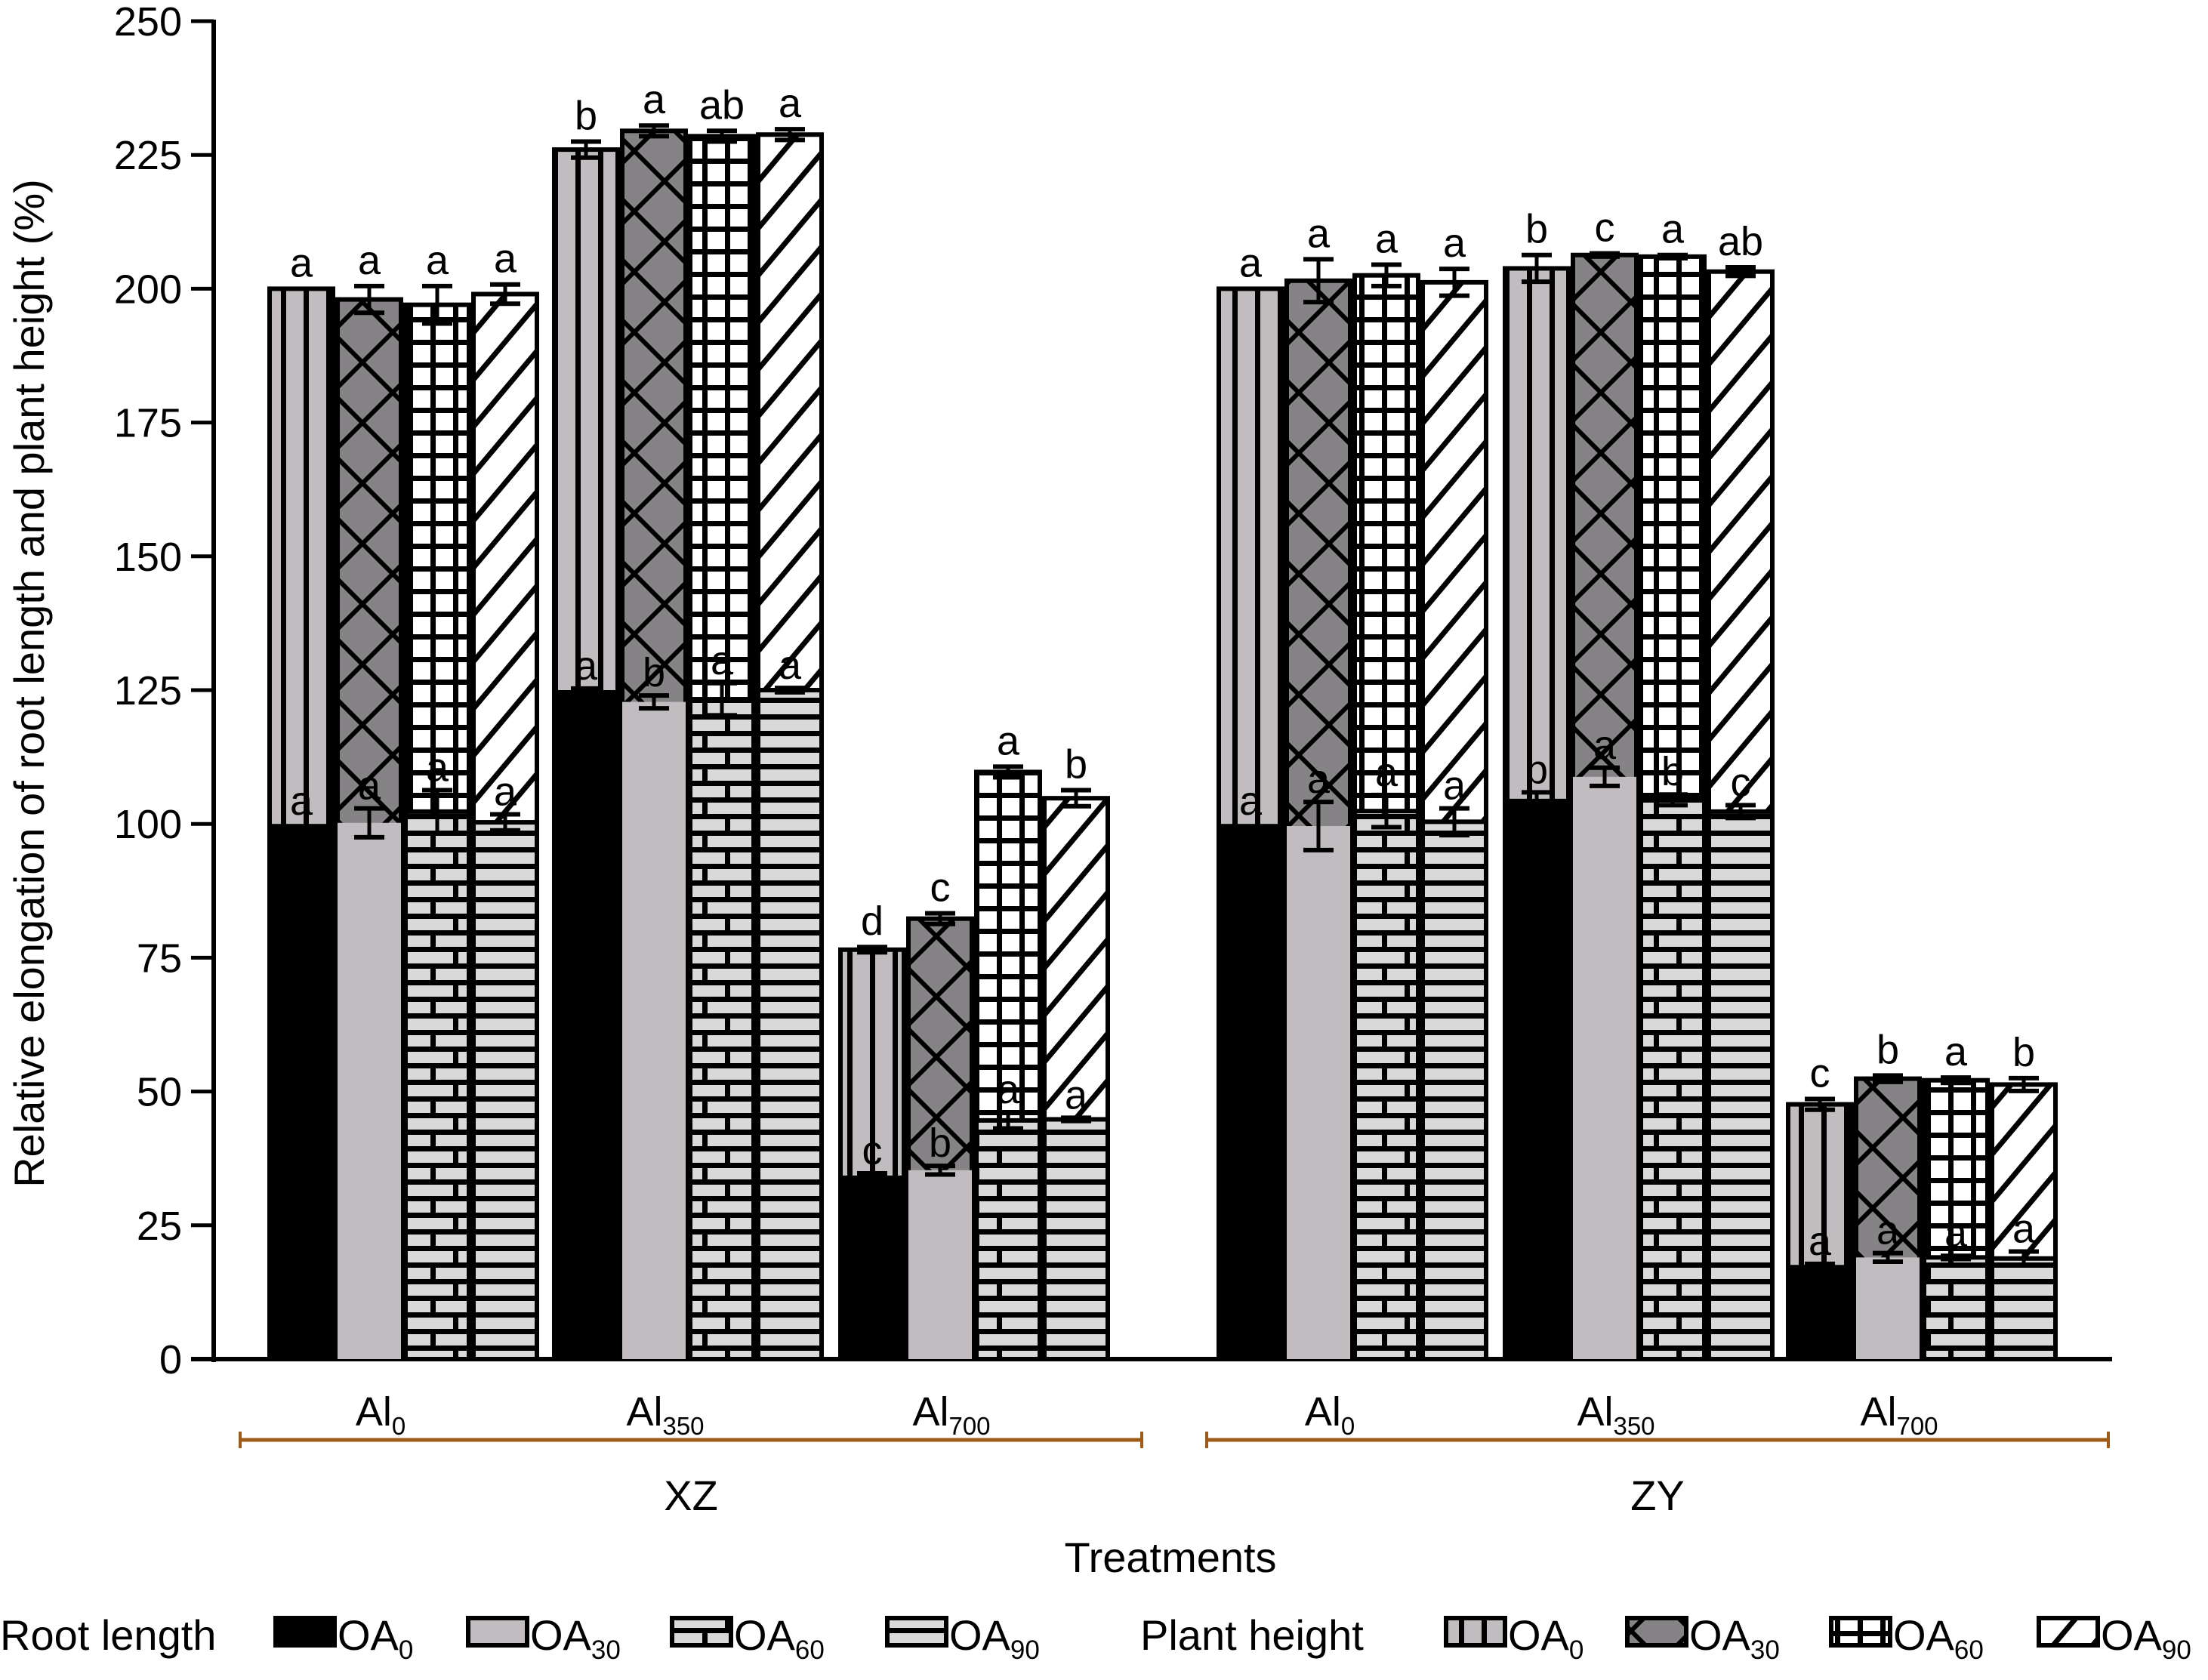 This screenshot has width=2208, height=1680. Describe the element at coordinates (872, 921) in the screenshot. I see `plant-height-letter: d` at that location.